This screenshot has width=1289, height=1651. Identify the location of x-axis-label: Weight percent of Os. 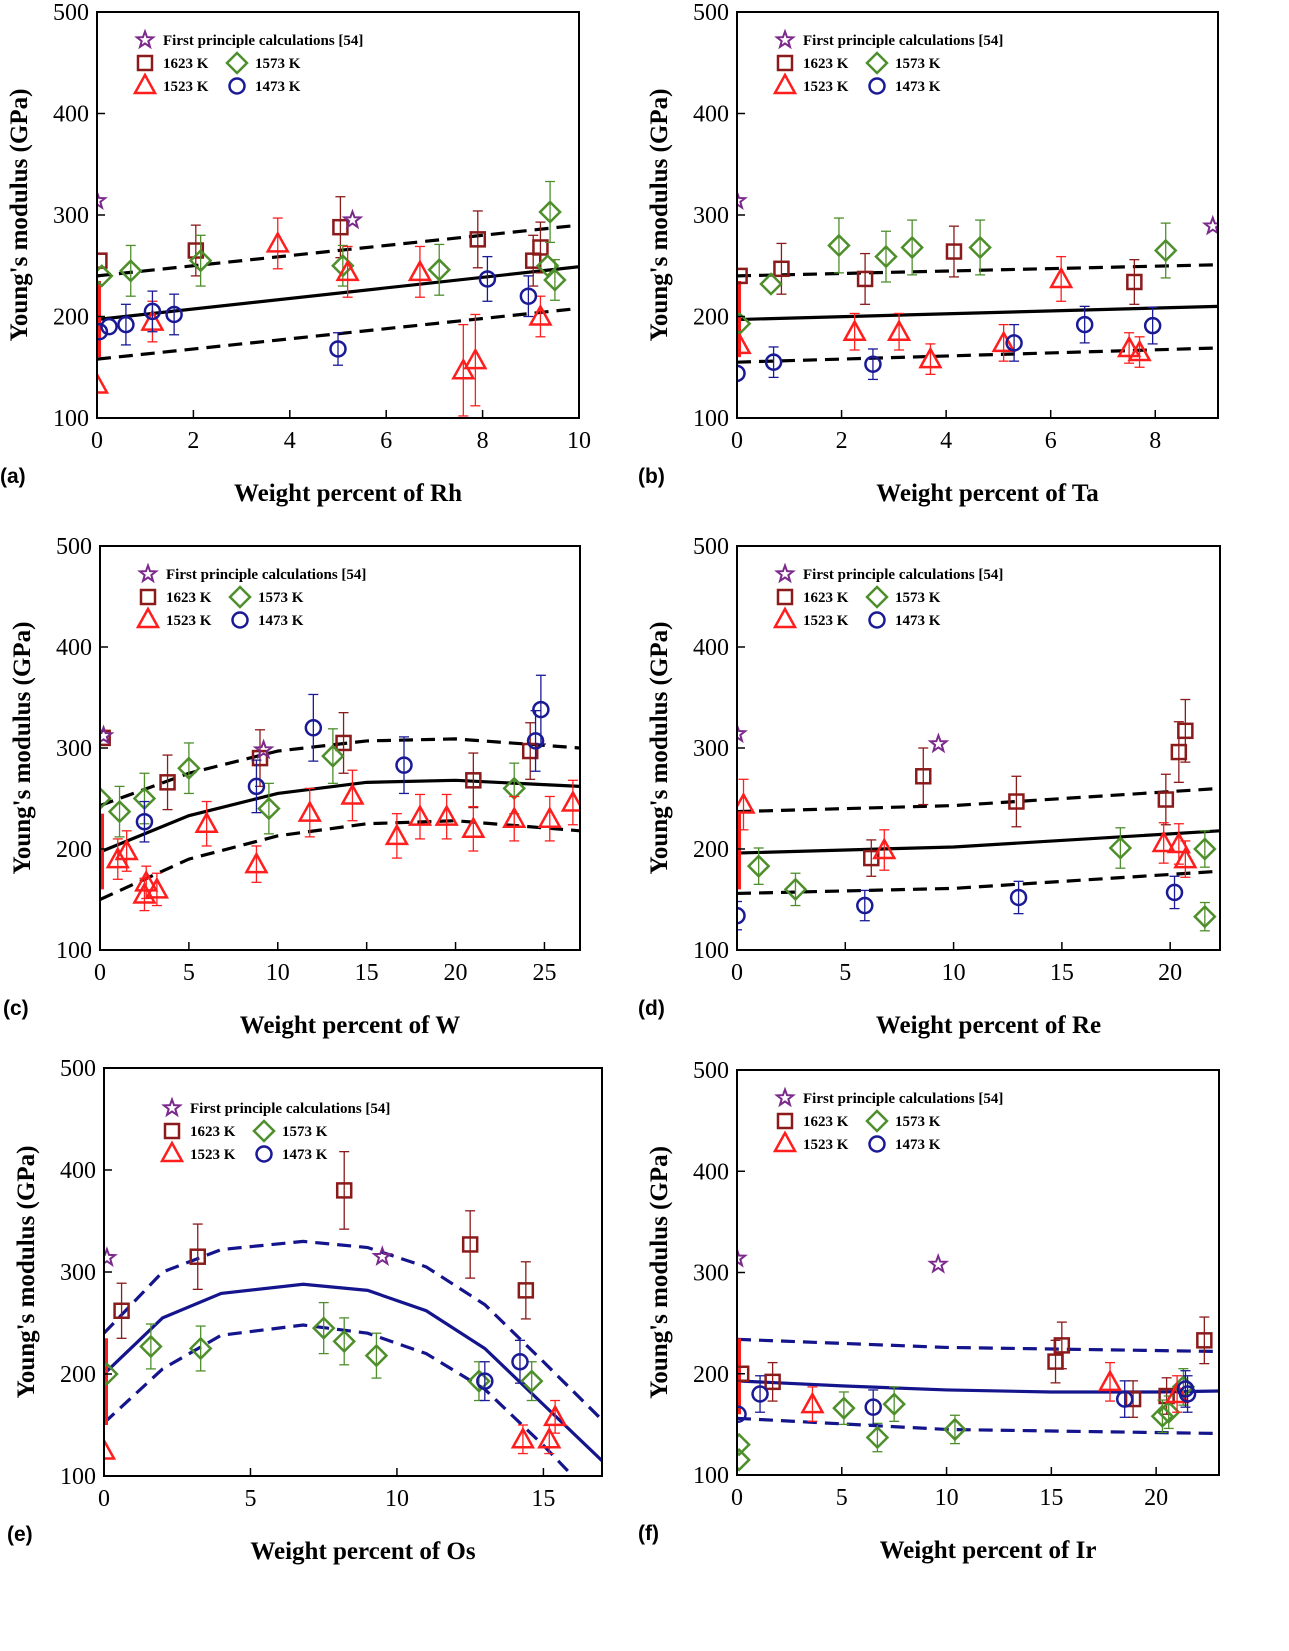
(362, 1551).